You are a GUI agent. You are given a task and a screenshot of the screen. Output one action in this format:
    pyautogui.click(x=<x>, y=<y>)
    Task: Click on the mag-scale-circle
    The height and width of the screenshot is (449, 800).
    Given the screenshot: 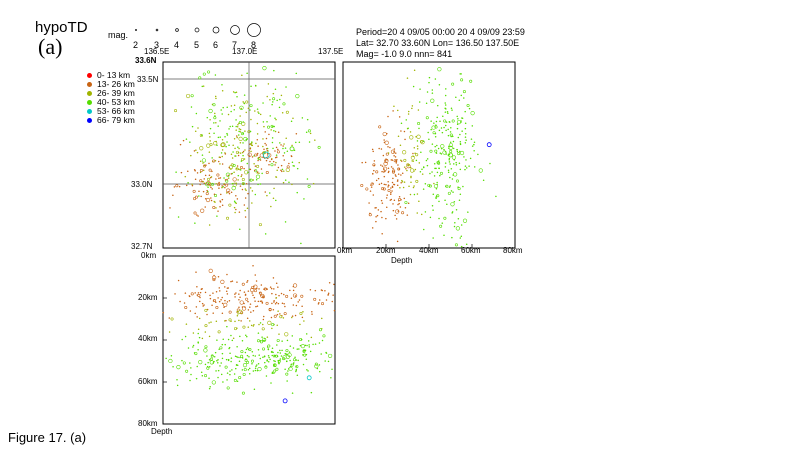 What is the action you would take?
    pyautogui.click(x=235, y=30)
    